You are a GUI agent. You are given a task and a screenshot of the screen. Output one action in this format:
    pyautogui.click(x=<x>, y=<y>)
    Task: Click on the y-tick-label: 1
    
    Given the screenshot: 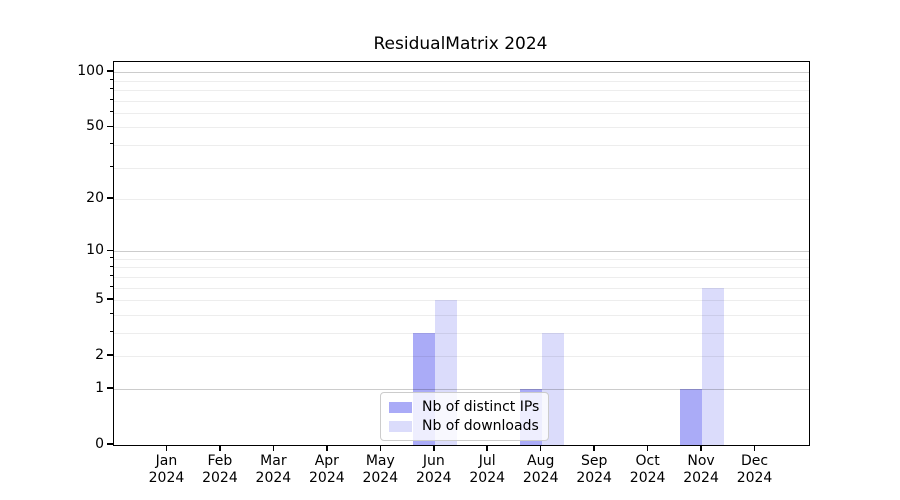 What is the action you would take?
    pyautogui.click(x=99, y=387)
    